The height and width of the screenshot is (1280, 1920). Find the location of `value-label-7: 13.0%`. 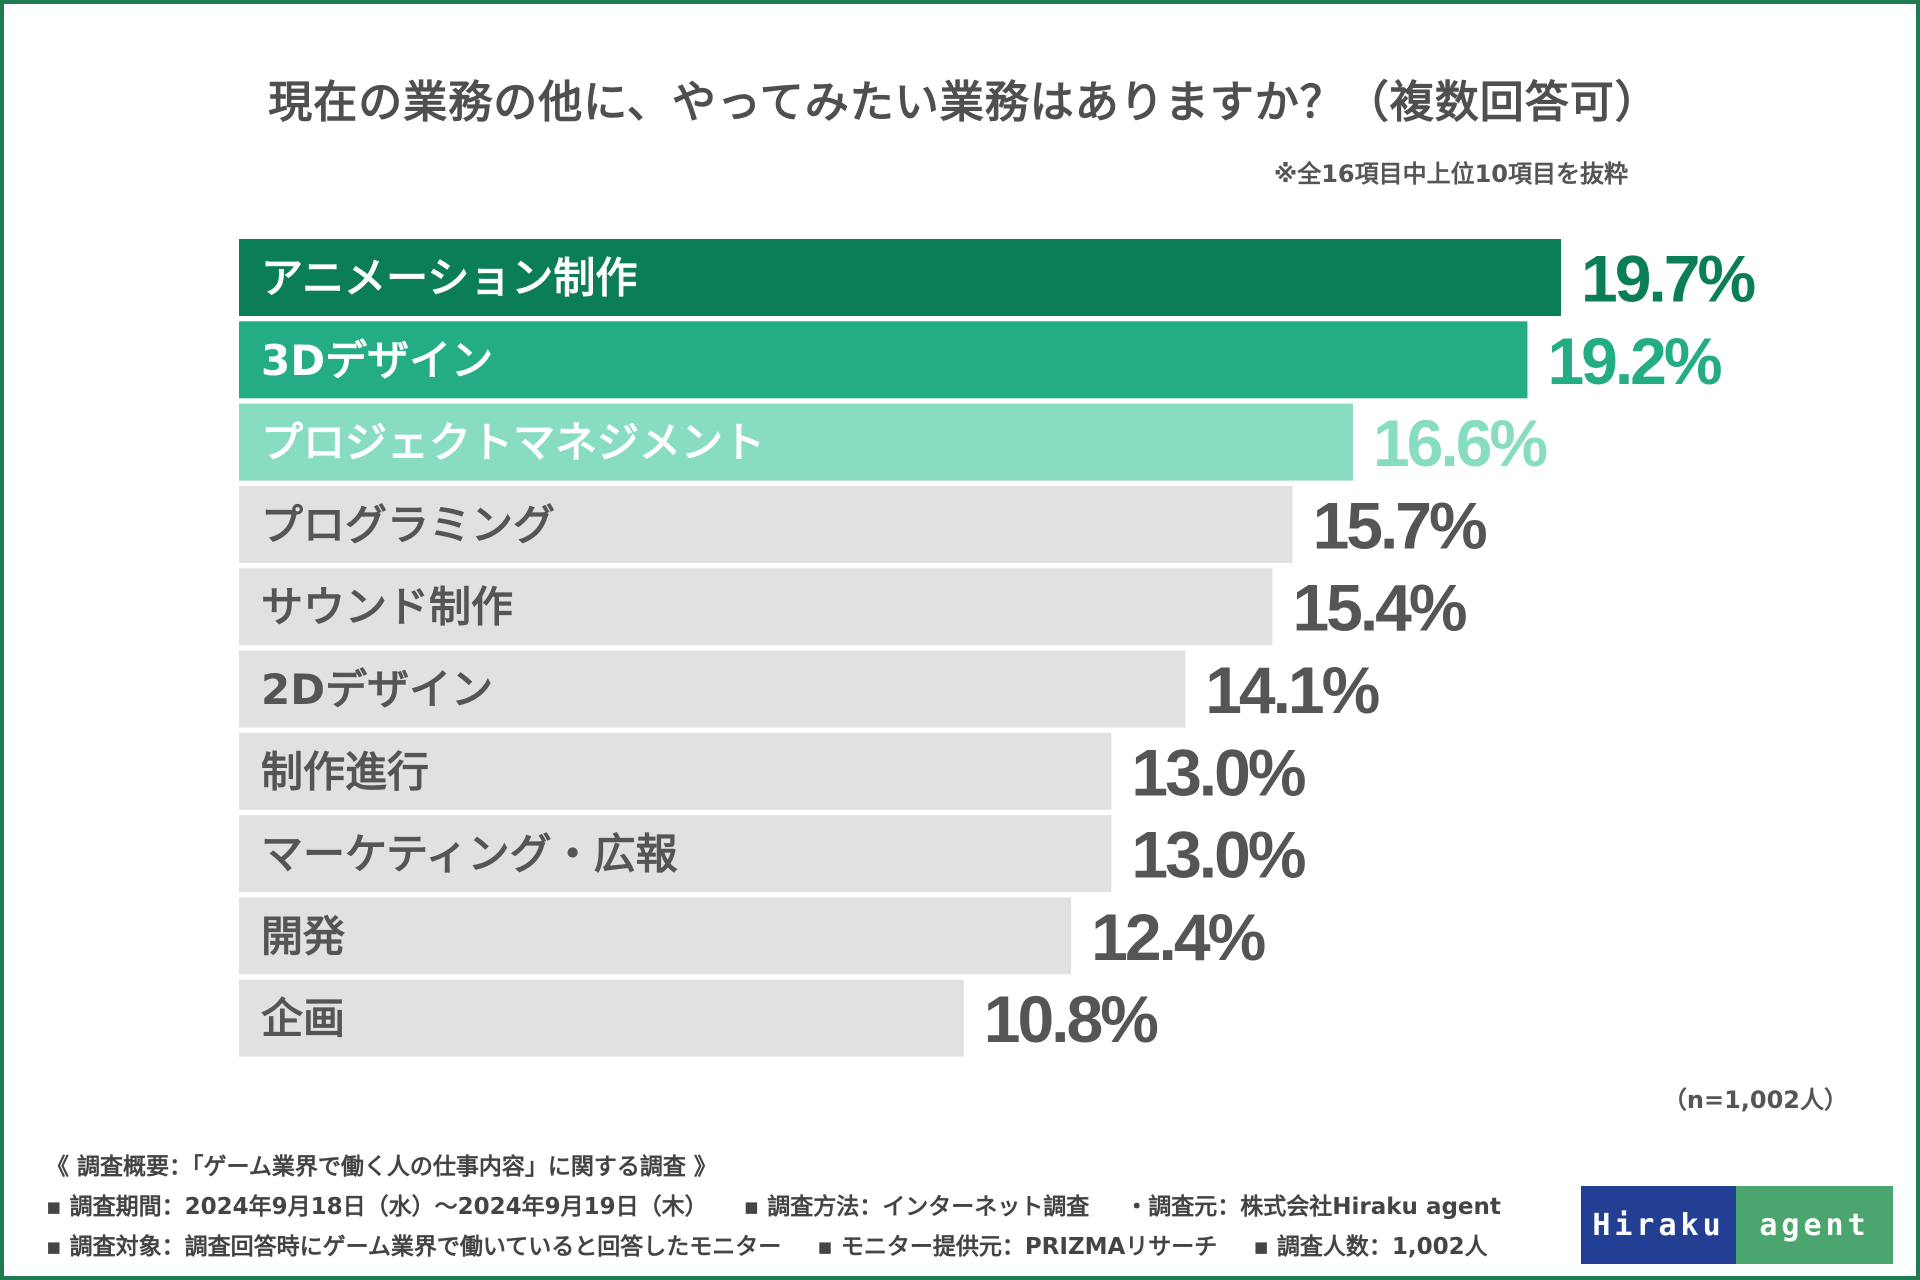

value-label-7: 13.0% is located at coordinates (1217, 855).